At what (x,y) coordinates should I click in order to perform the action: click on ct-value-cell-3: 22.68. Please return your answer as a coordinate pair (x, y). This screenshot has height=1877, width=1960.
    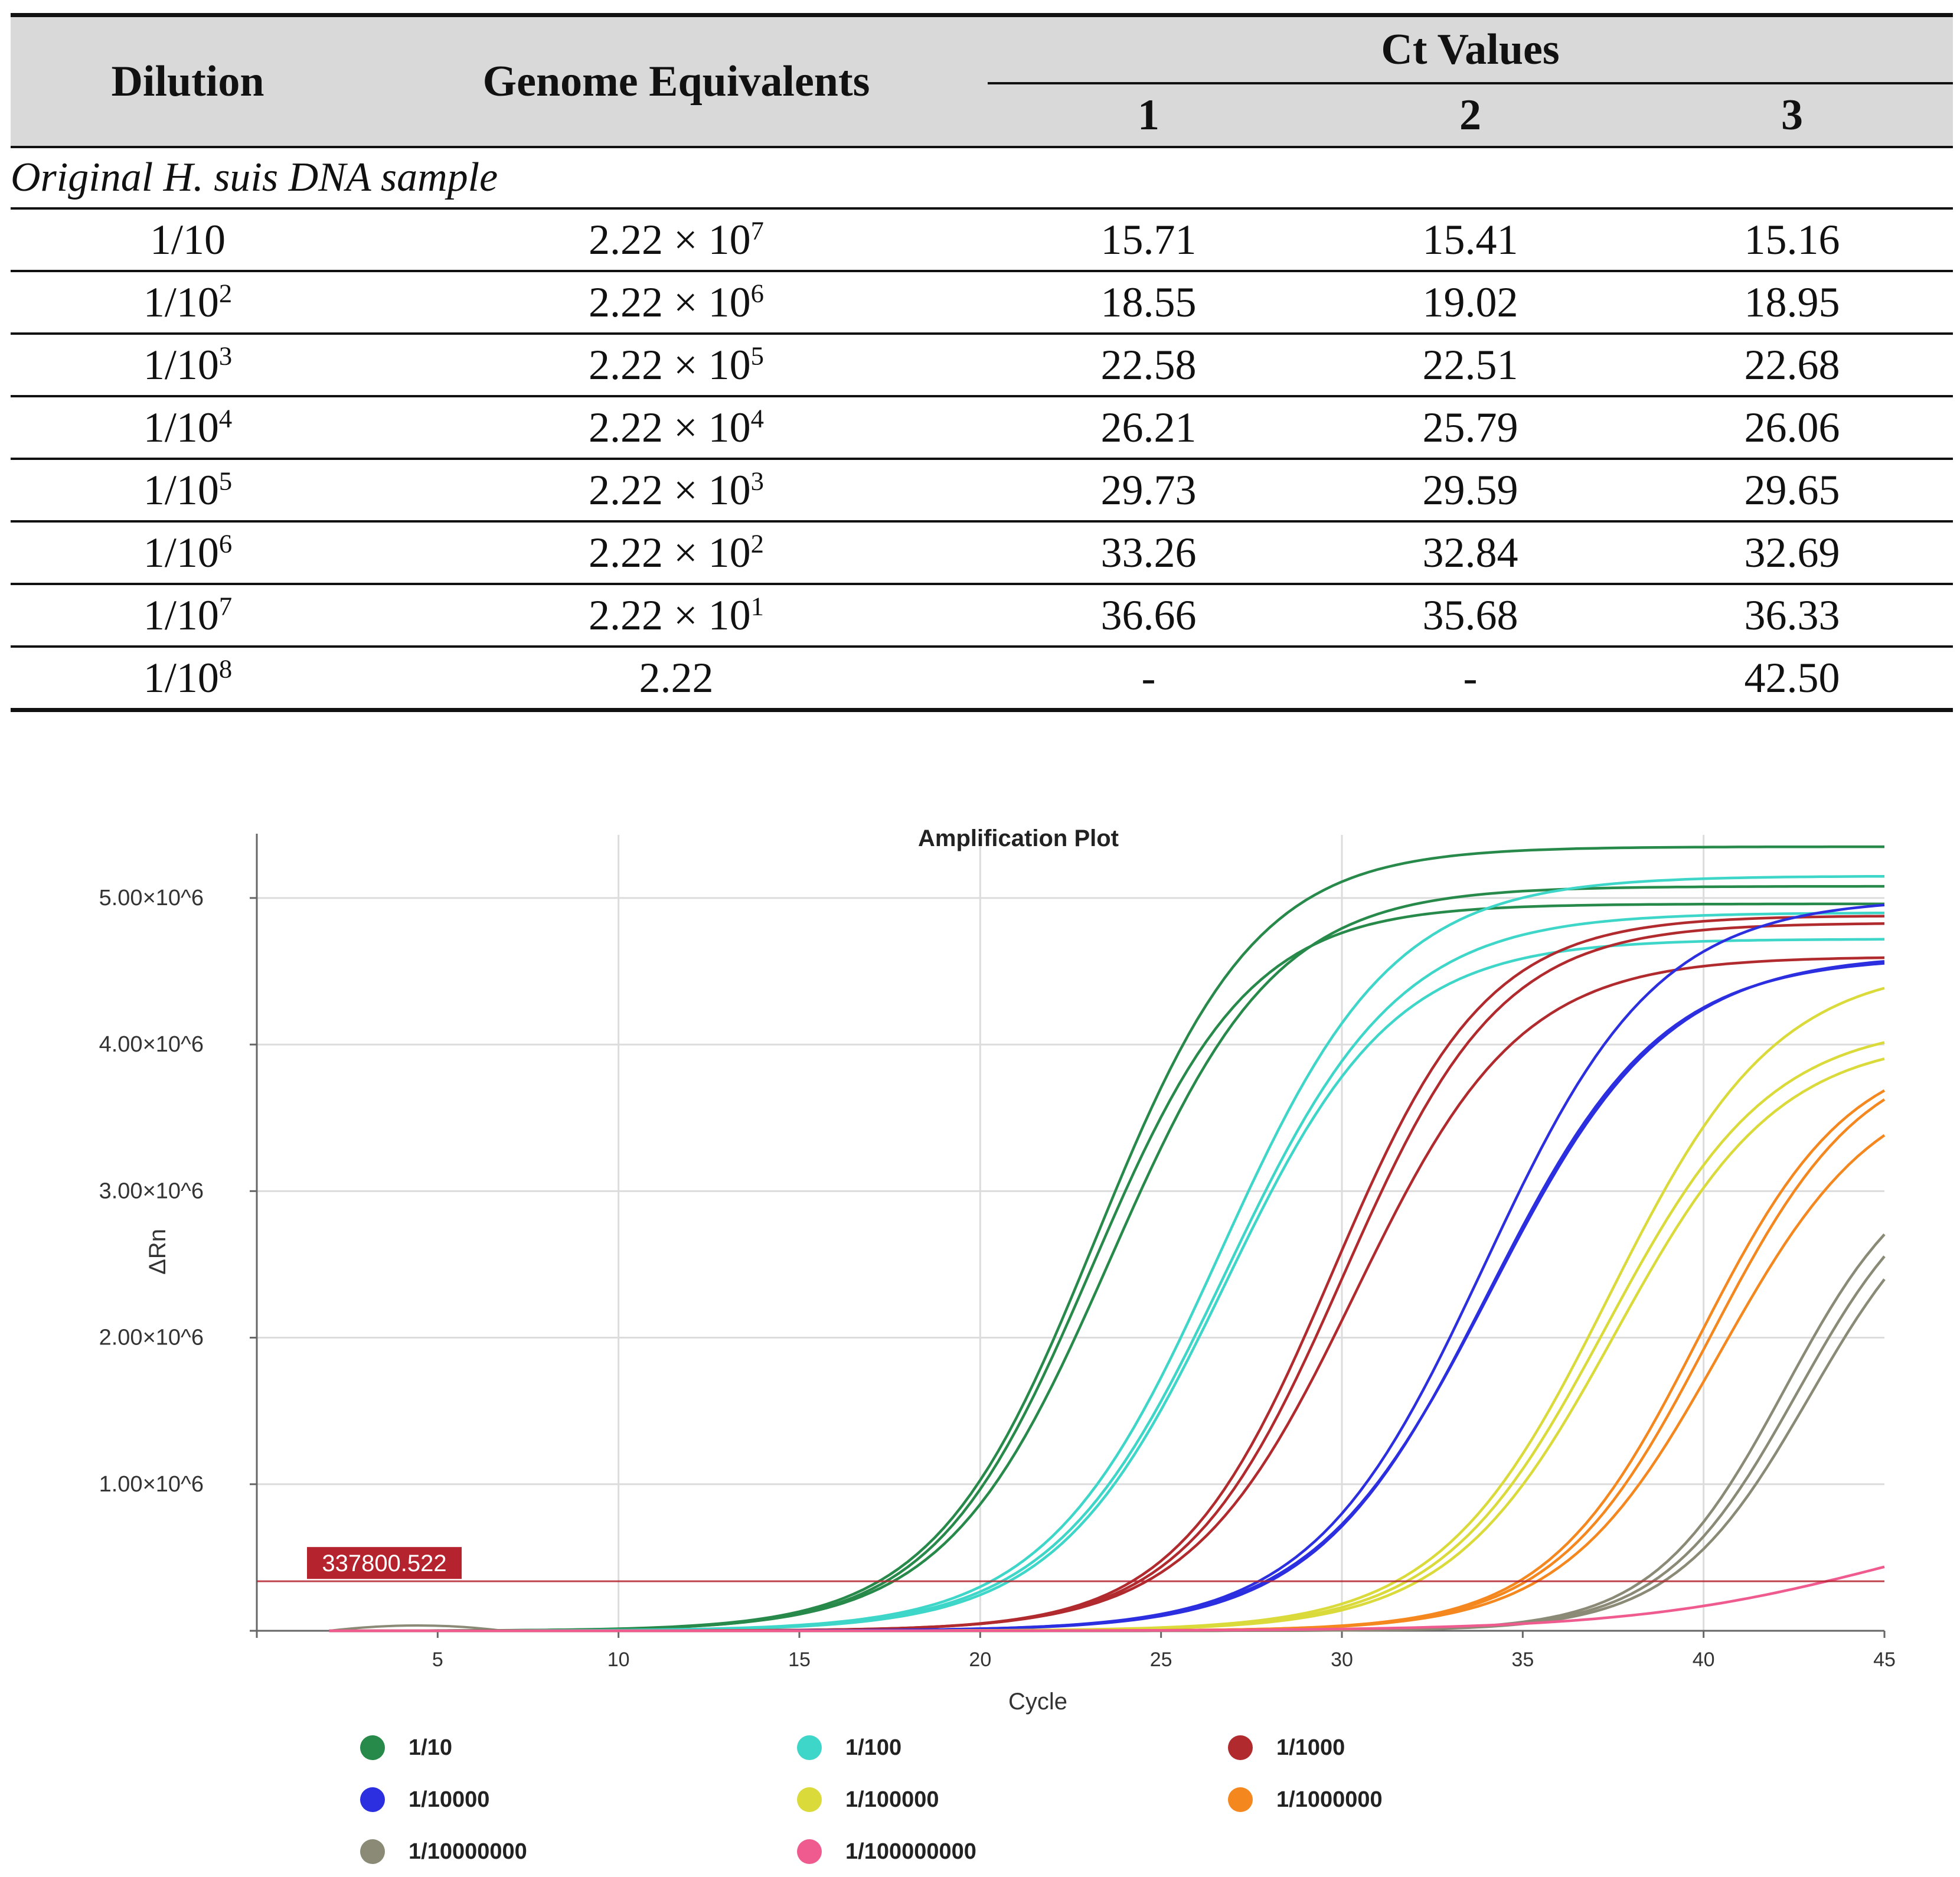
    Looking at the image, I should click on (1793, 365).